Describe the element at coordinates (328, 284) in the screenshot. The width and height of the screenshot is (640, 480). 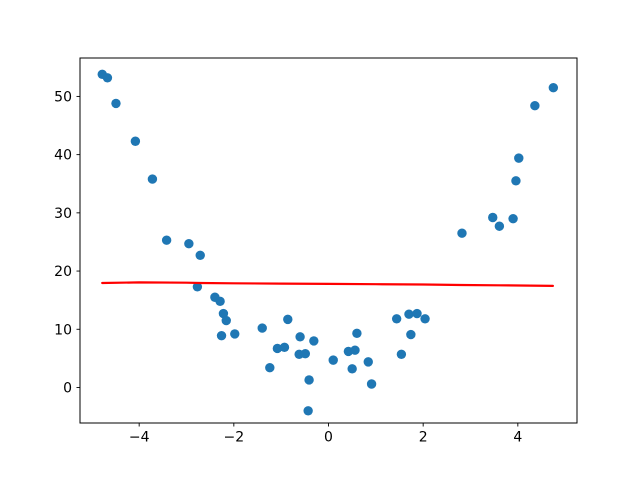
I see `regression-line` at that location.